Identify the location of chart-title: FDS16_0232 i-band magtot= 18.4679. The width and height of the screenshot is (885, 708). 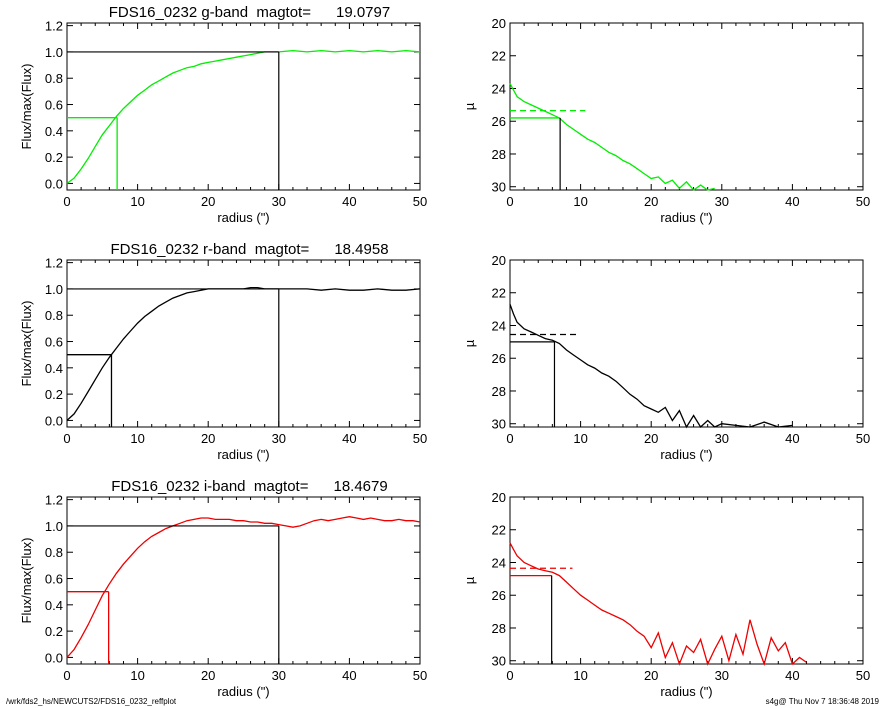
(249, 486).